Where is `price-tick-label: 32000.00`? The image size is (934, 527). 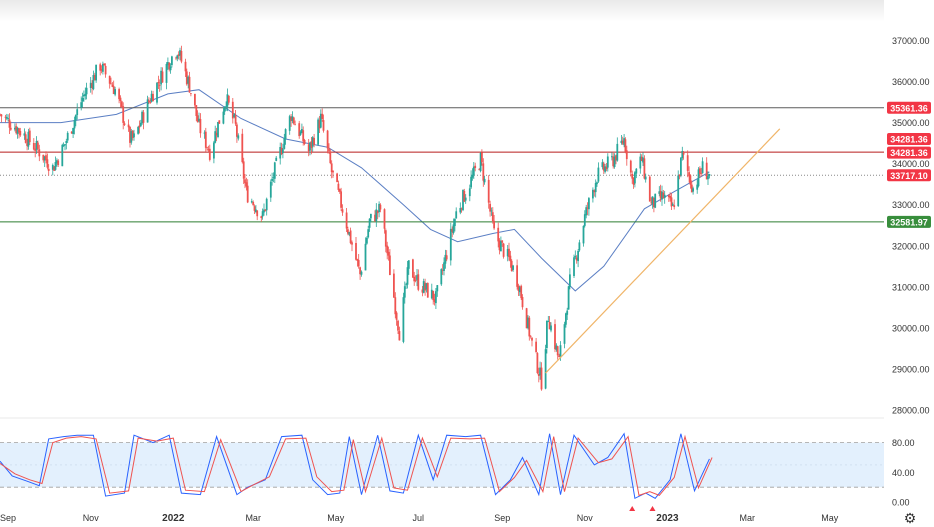 price-tick-label: 32000.00 is located at coordinates (911, 246).